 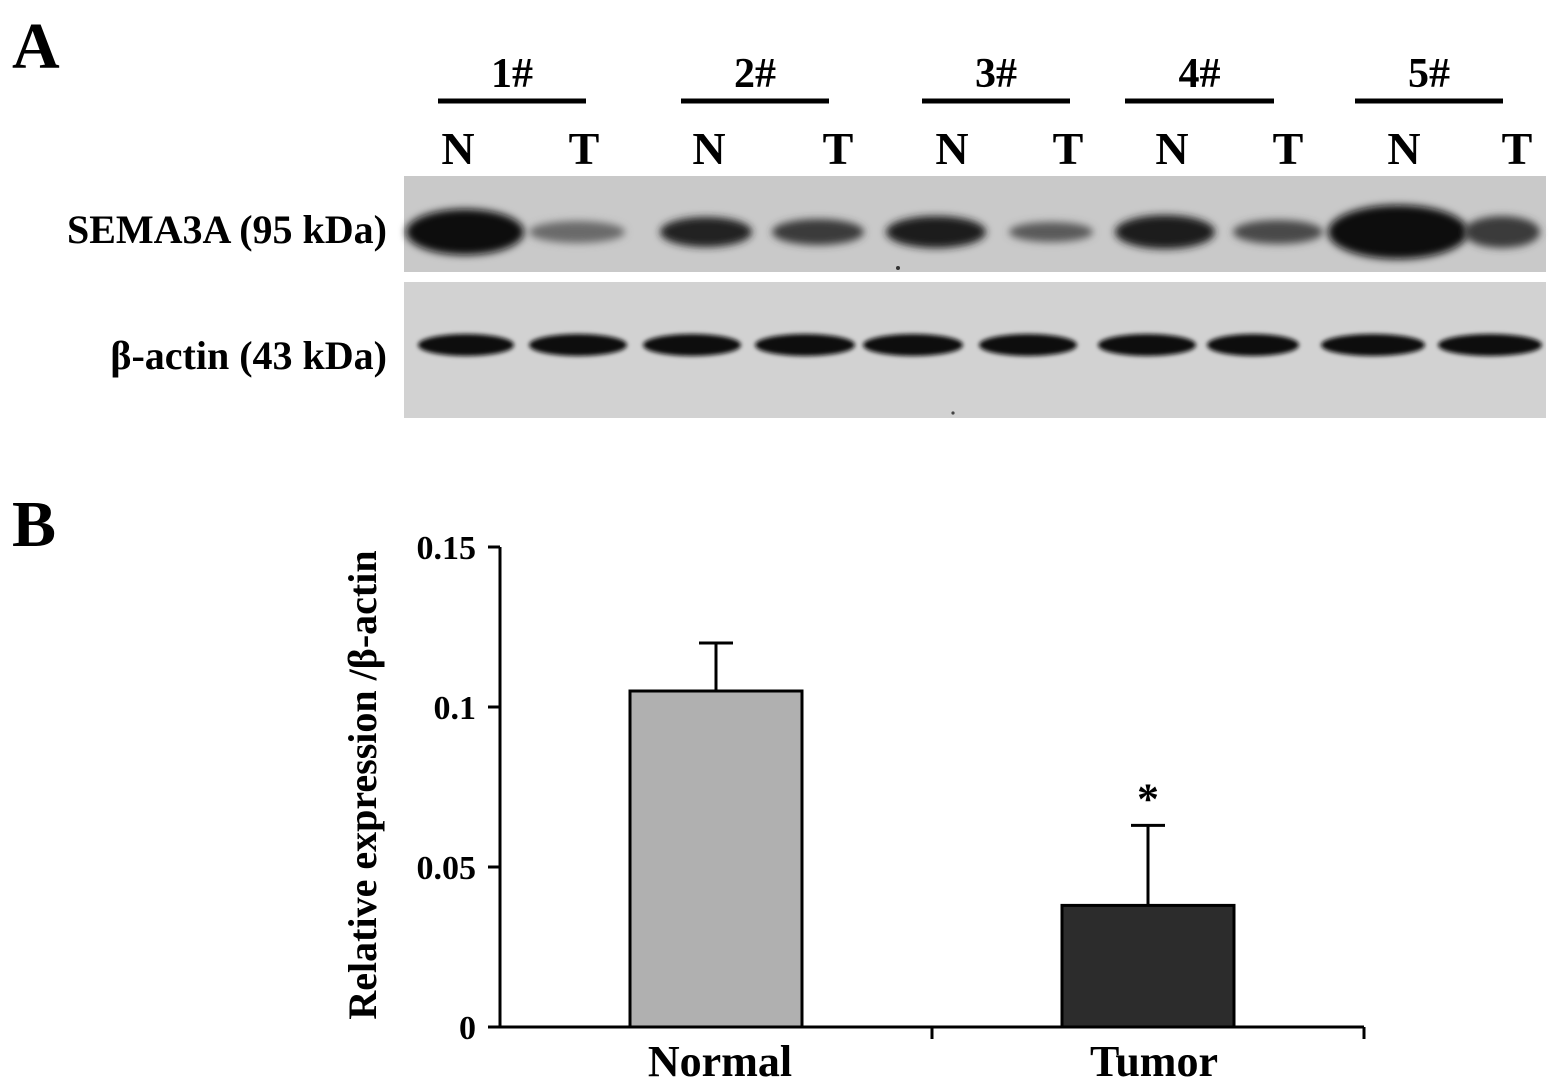 I want to click on x-axis, so click(x=933, y=1032).